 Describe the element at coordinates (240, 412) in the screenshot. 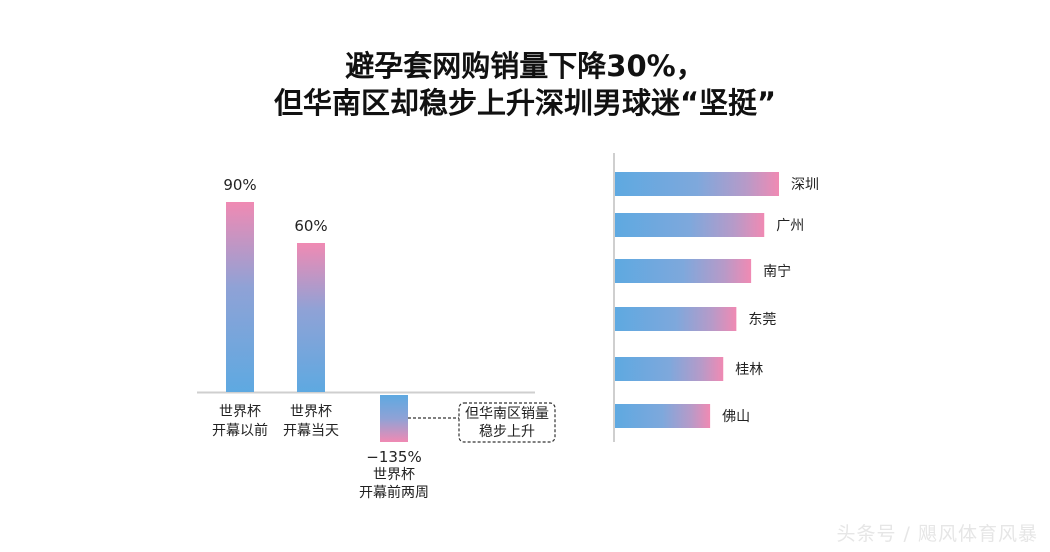

I see `category-label-0-0: 世界杯` at that location.